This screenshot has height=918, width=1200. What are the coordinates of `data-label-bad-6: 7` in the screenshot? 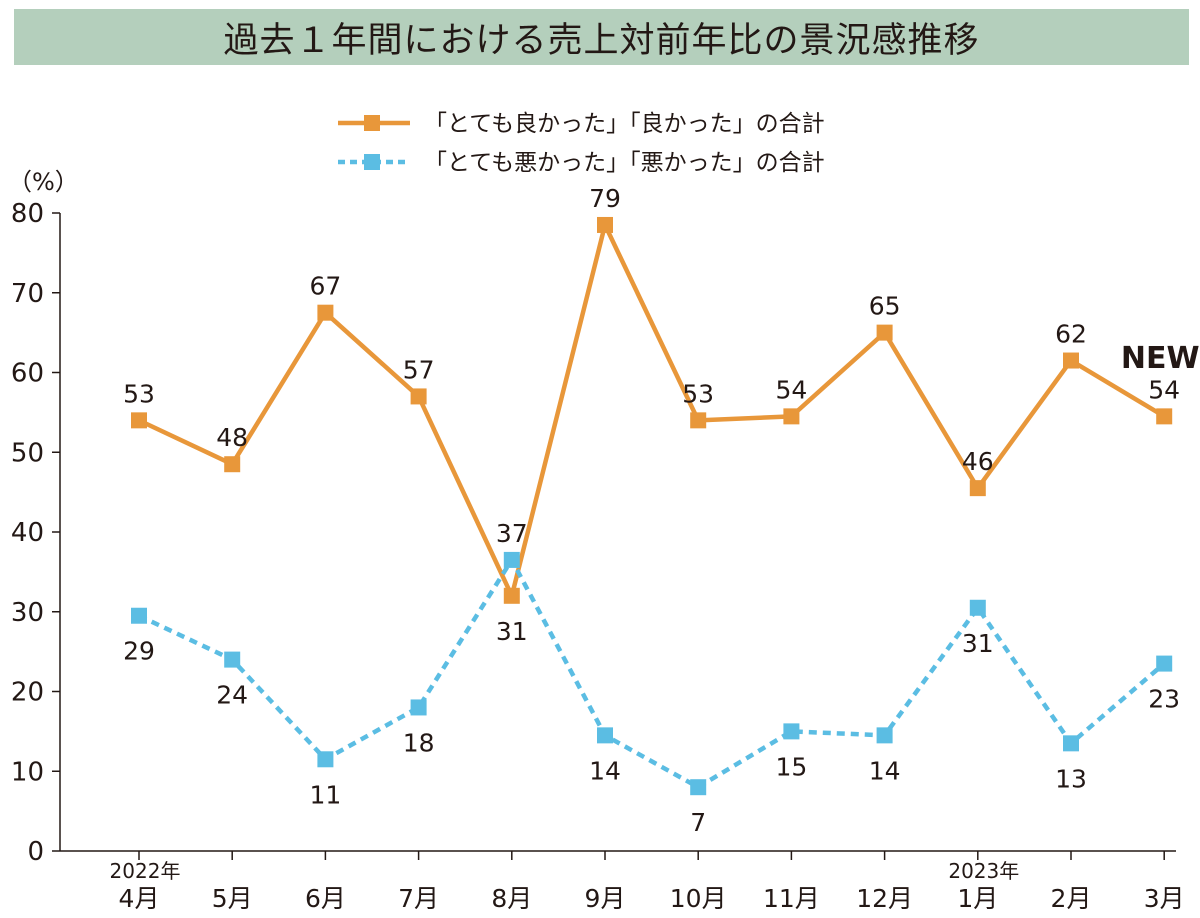 It's located at (698, 822).